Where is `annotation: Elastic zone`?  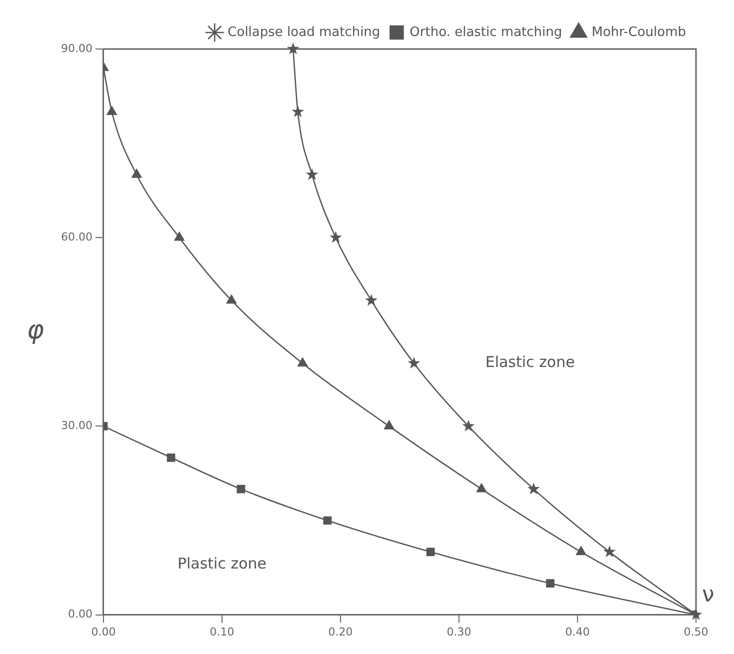 annotation: Elastic zone is located at coordinates (530, 362).